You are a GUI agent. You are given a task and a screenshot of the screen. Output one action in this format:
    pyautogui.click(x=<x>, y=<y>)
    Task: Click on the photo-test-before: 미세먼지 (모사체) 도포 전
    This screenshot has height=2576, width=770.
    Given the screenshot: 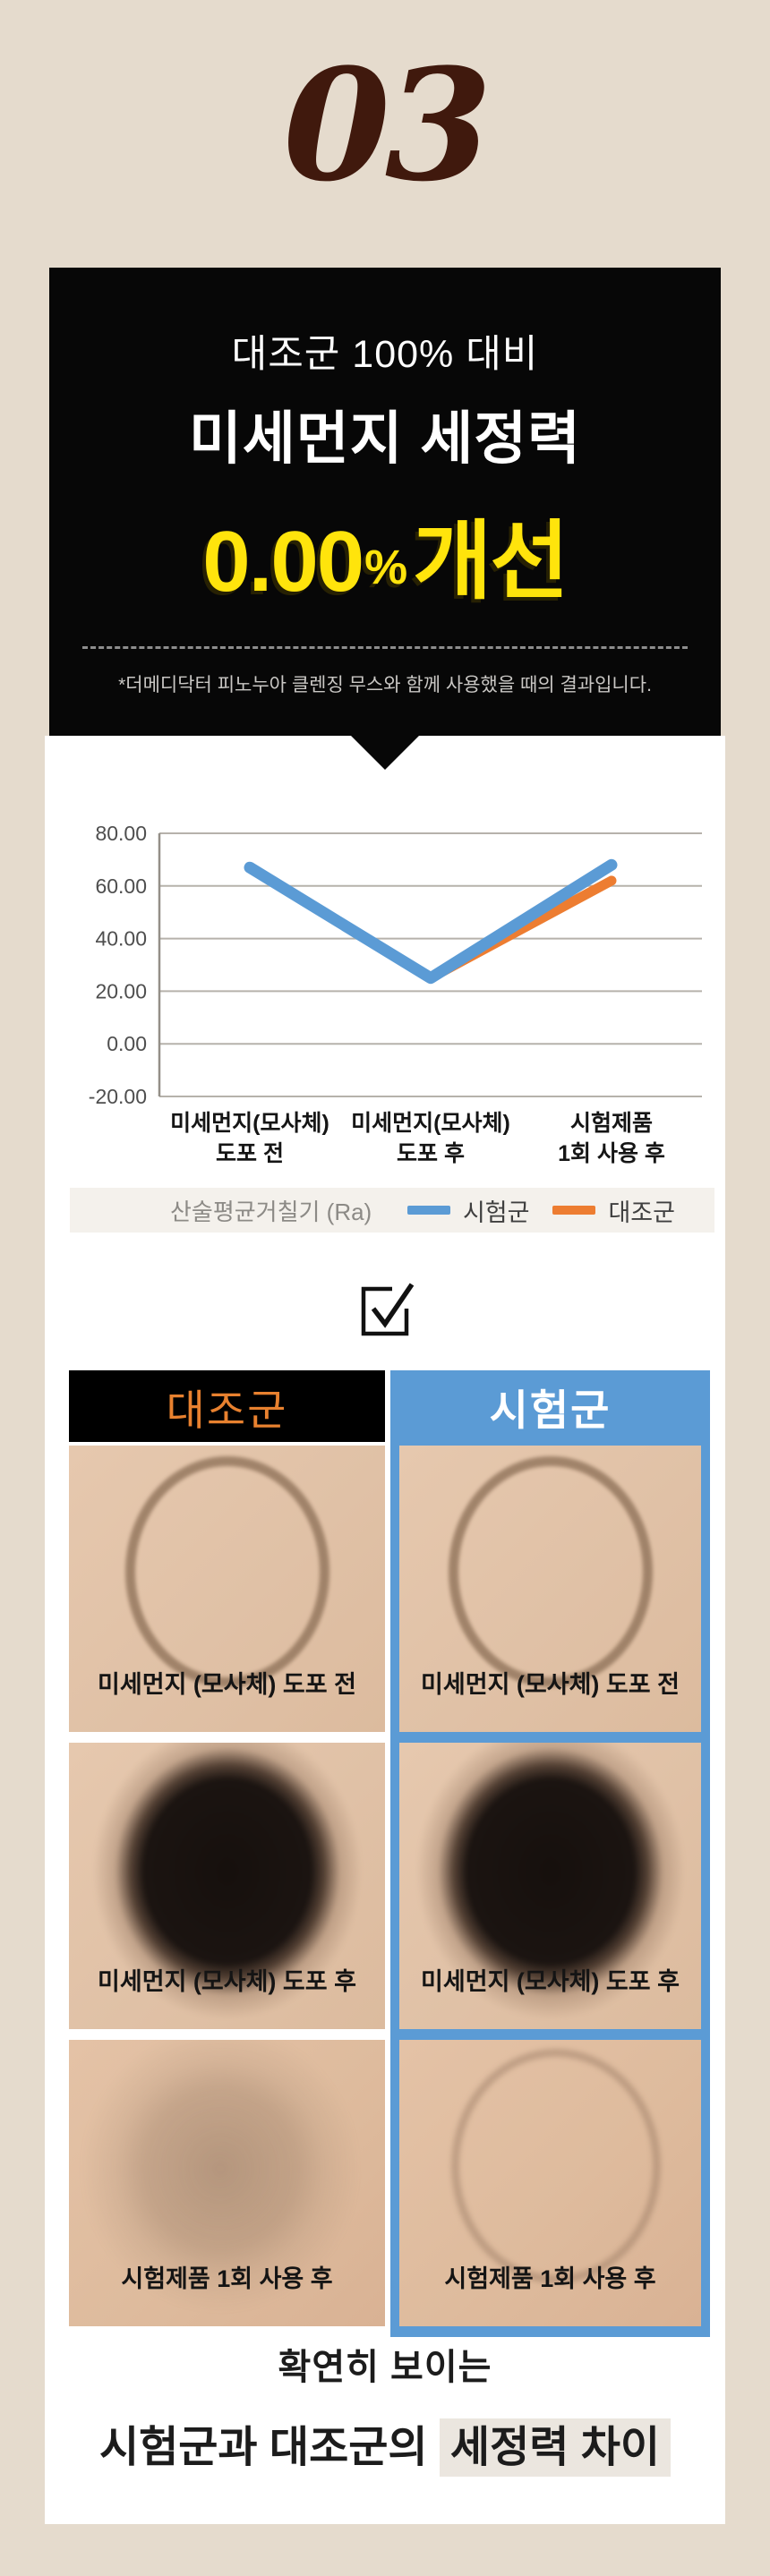 What is the action you would take?
    pyautogui.click(x=550, y=1589)
    